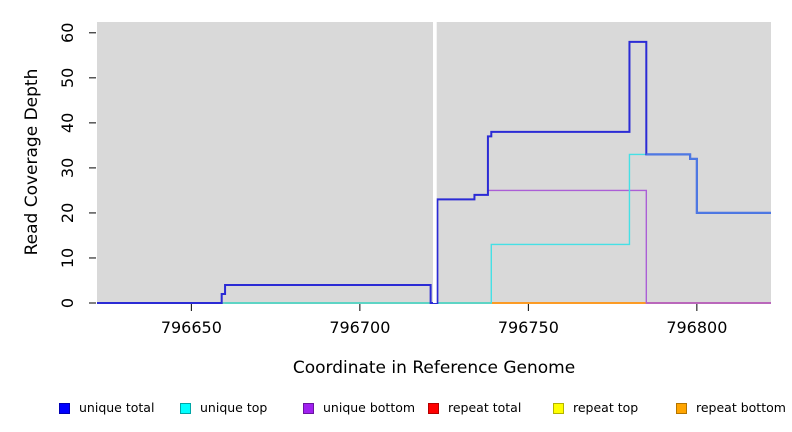 Image resolution: width=792 pixels, height=432 pixels. I want to click on x-tick-label: 796750, so click(528, 327).